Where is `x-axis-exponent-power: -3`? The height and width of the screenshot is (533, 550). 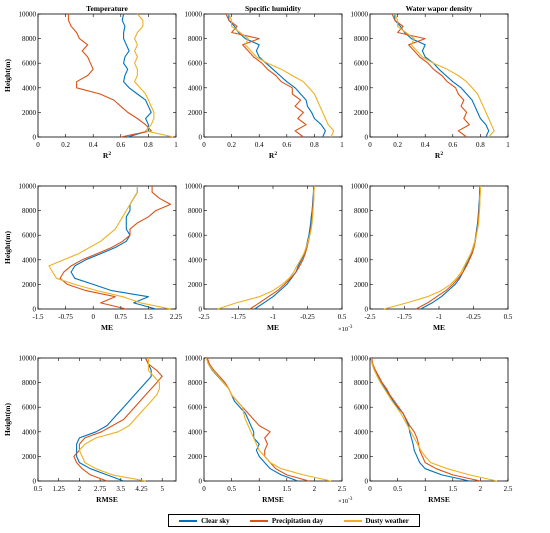 x-axis-exponent-power: -3 is located at coordinates (350, 327).